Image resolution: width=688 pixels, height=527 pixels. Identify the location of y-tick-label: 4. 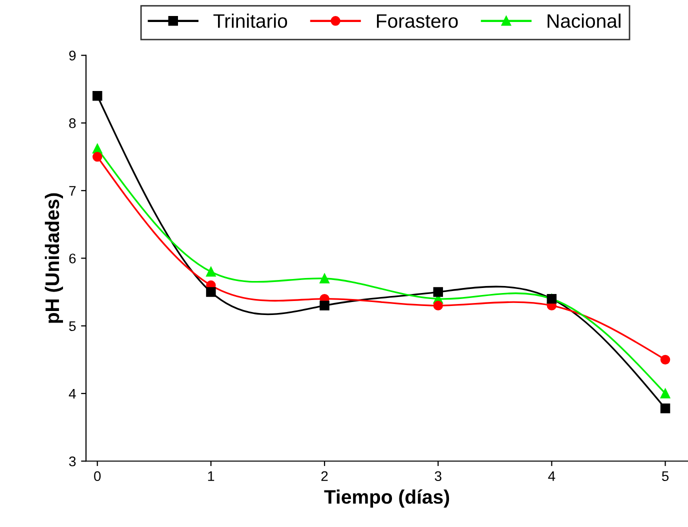
(72, 393).